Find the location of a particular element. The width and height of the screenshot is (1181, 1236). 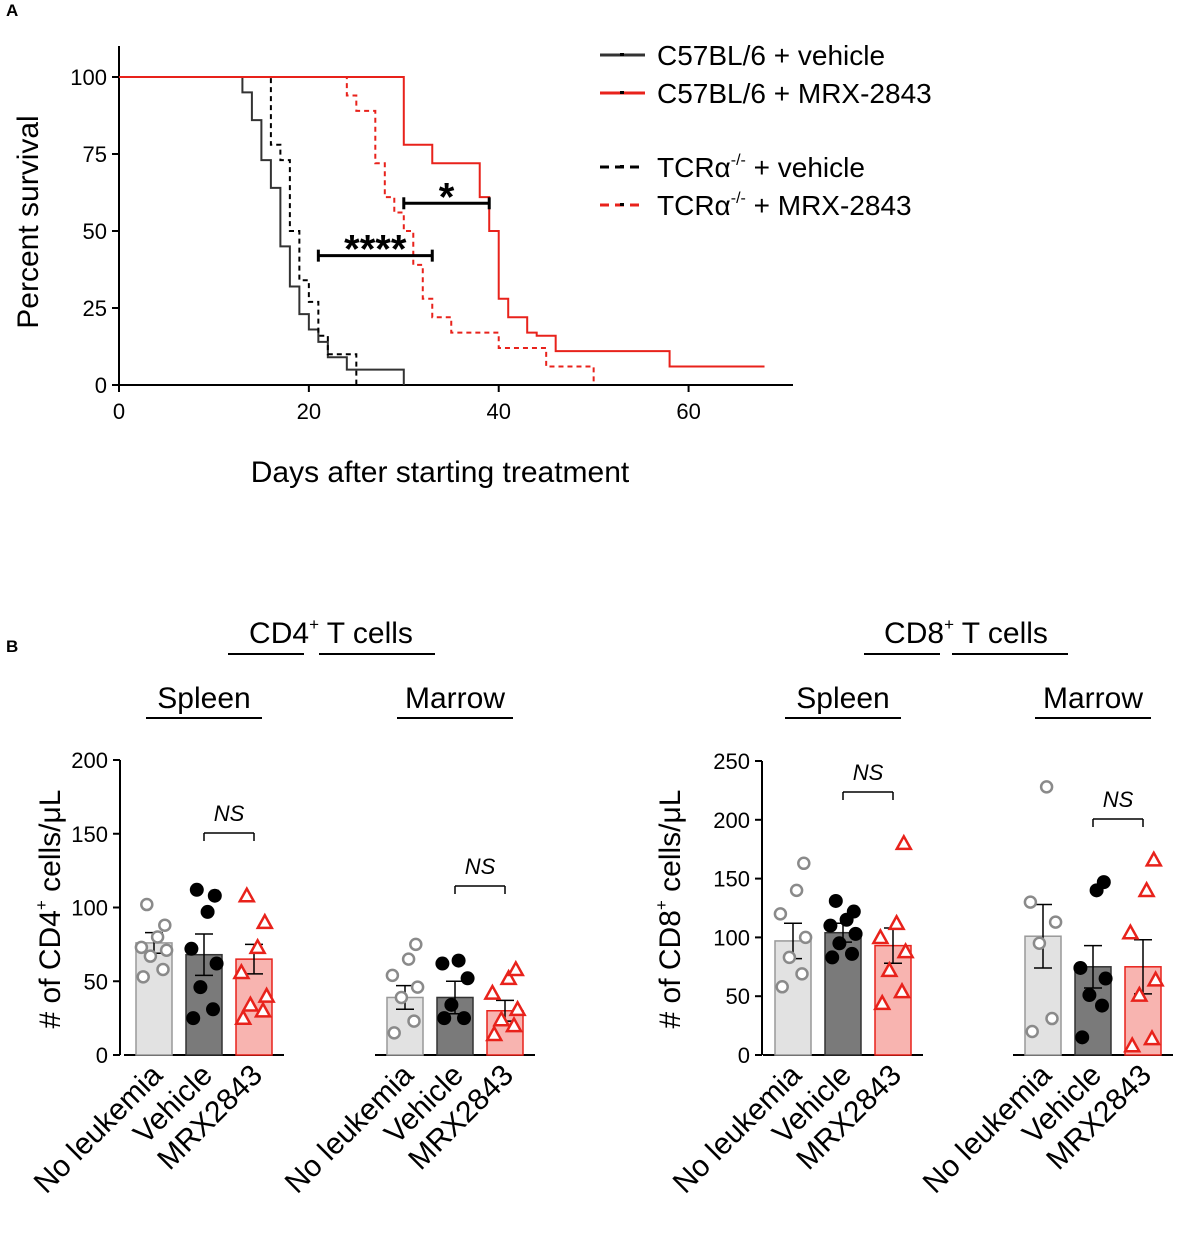

legend-label-3: TCRα-/- + vehicle is located at coordinates (761, 167).